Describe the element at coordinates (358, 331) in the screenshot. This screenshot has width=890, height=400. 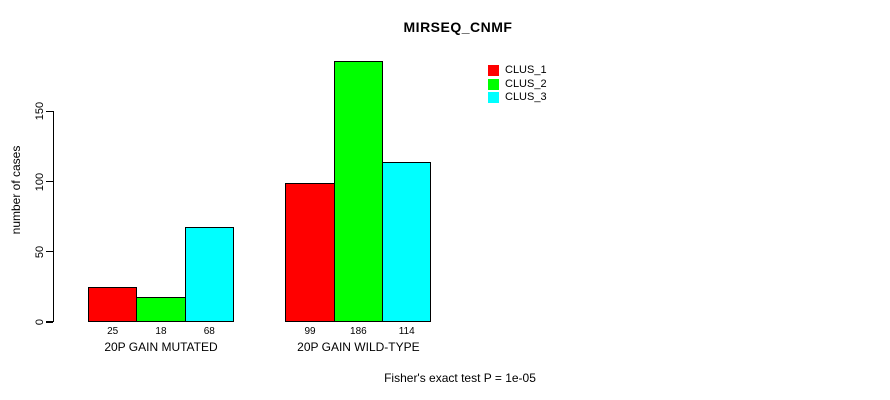
I see `bar-value-label: 186` at that location.